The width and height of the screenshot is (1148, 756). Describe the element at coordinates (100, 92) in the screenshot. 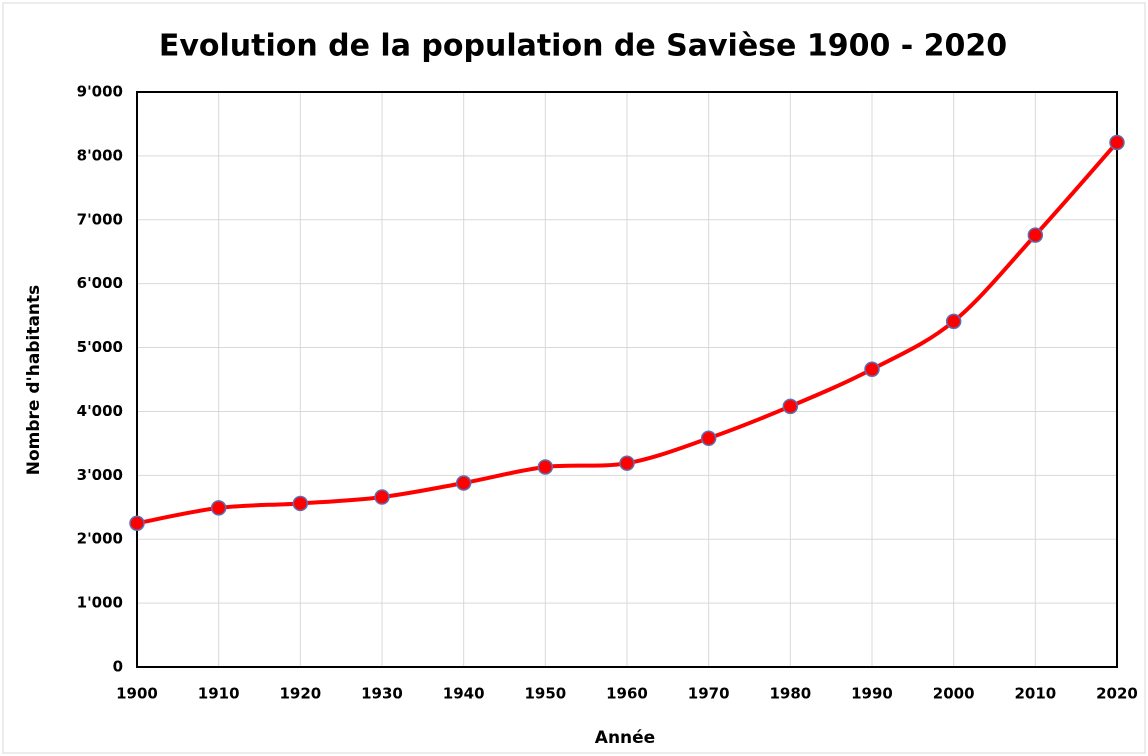

I see `y-tick-label: 9'000` at that location.